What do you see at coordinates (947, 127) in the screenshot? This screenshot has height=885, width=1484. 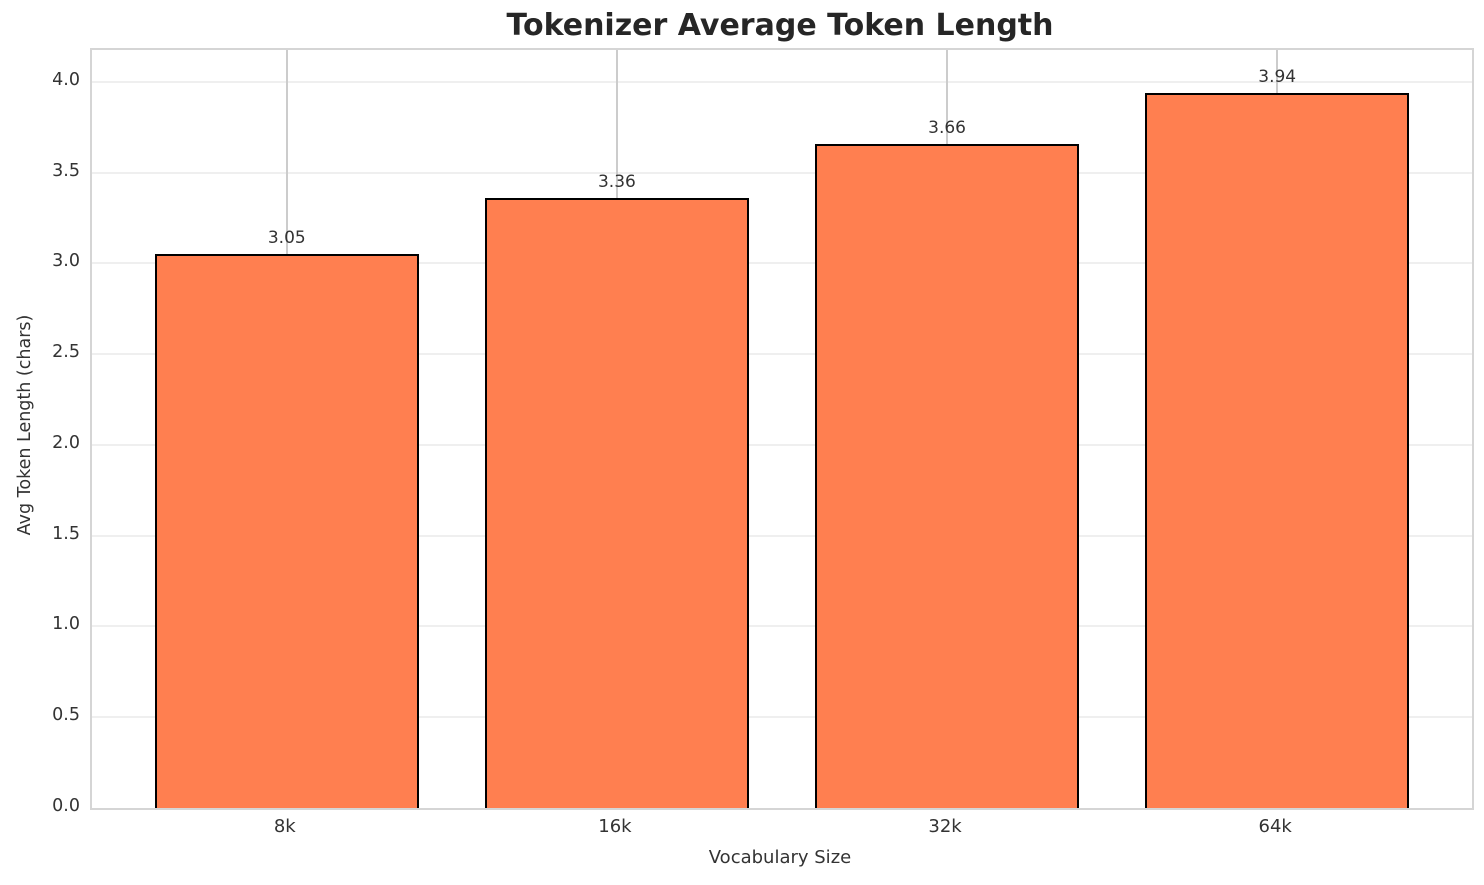 I see `bar-value-label: 3.66` at bounding box center [947, 127].